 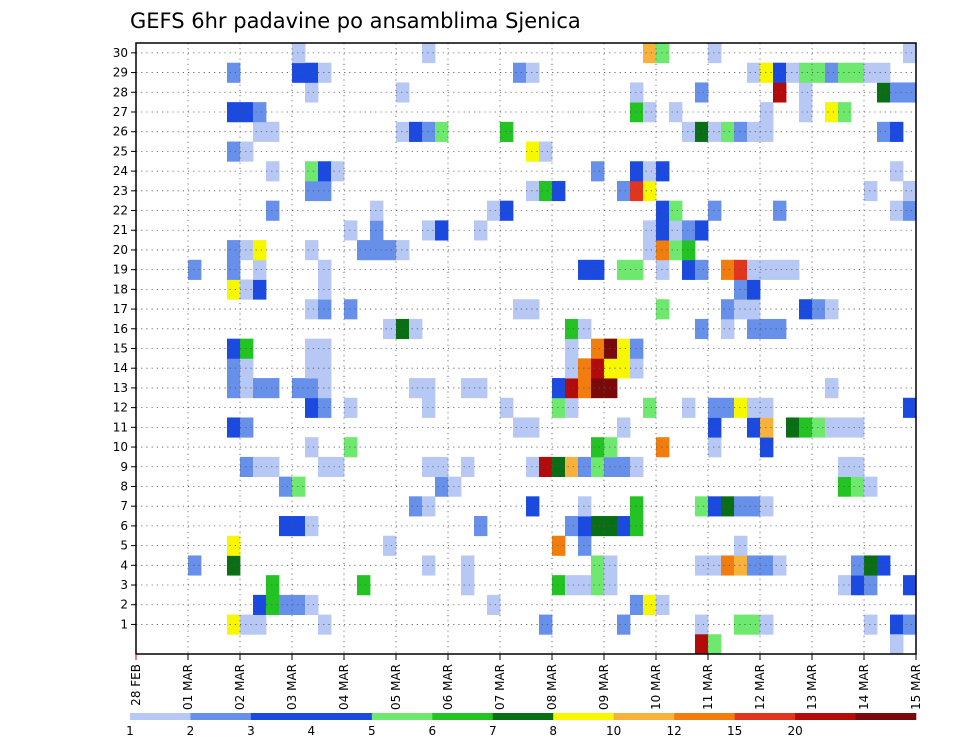 I want to click on y-tick-label: 10, so click(x=120, y=447).